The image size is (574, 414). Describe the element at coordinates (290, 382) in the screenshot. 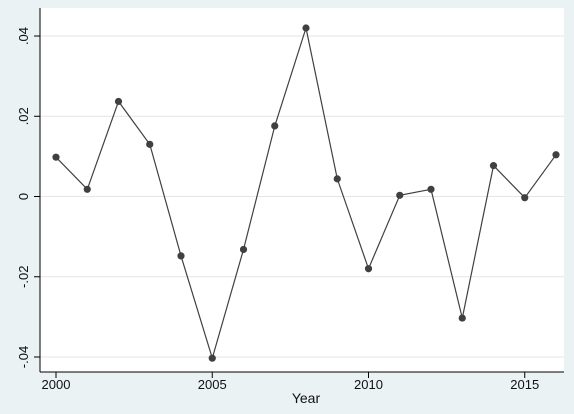

I see `x-axis-ticks: 2000 2005 2010 2015` at that location.